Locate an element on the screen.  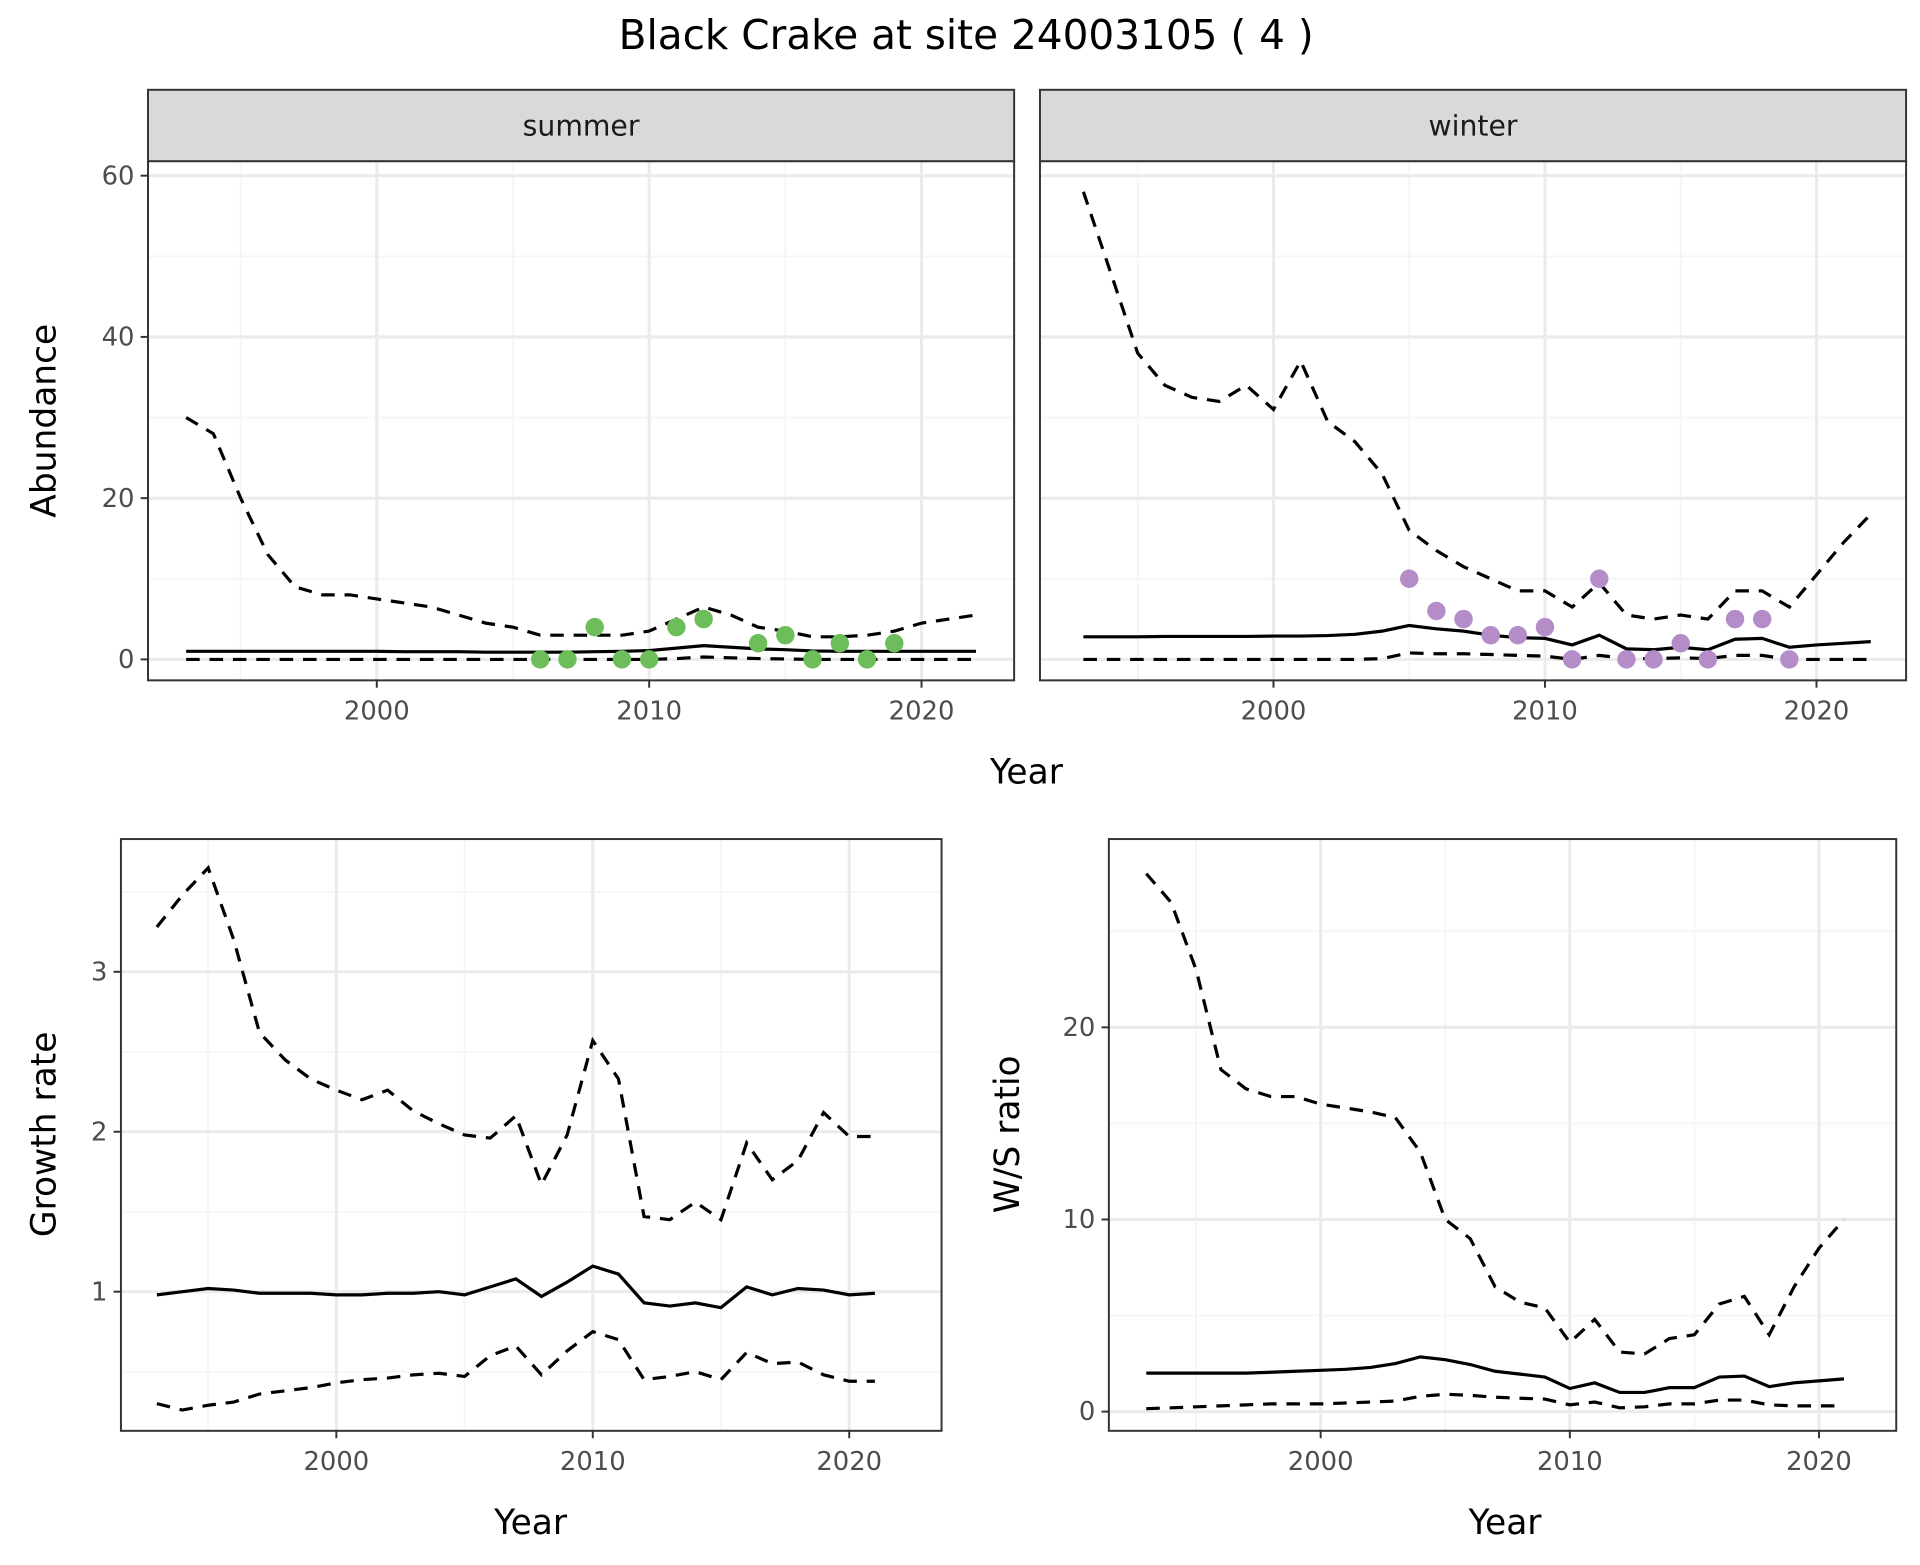
y-tick-label: 10 is located at coordinates (1078, 1220).